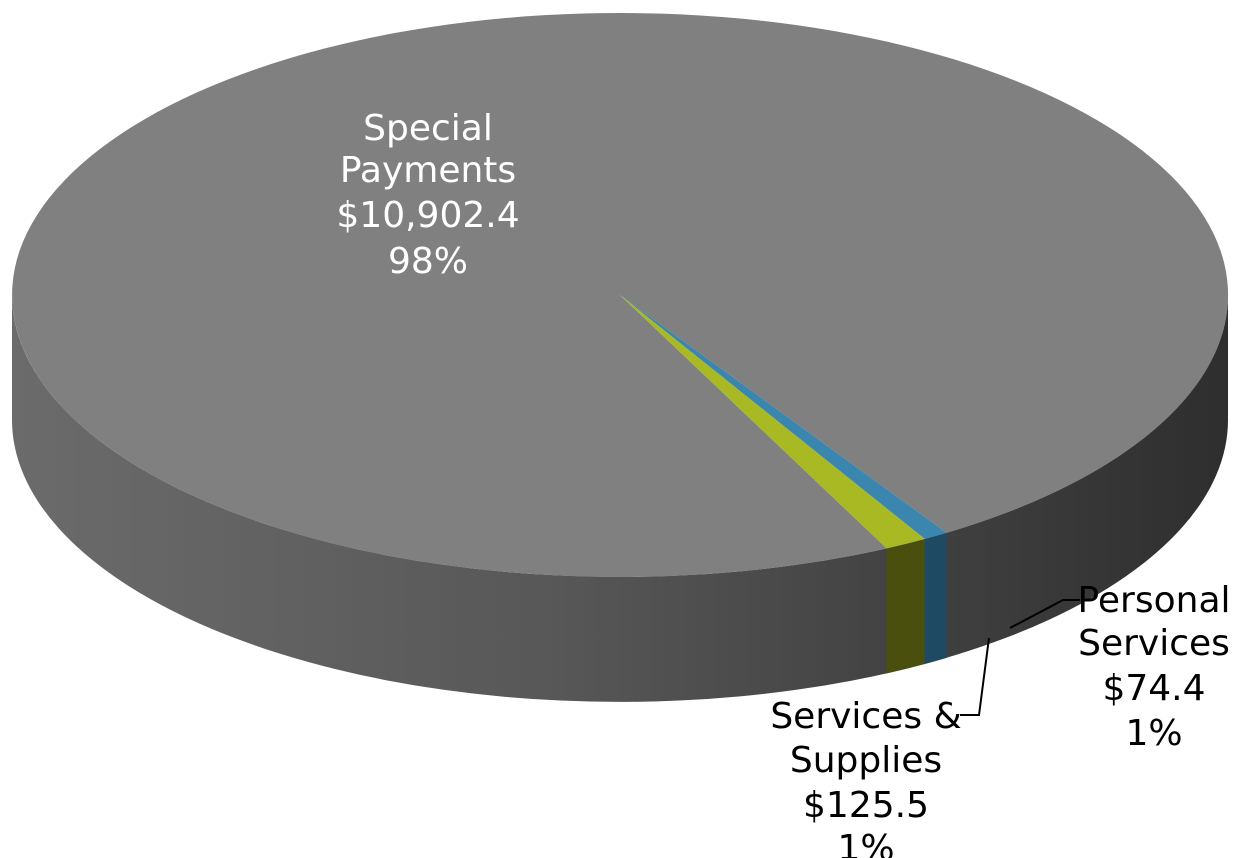 The width and height of the screenshot is (1234, 858). Describe the element at coordinates (428, 261) in the screenshot. I see `label-text: 98%` at that location.